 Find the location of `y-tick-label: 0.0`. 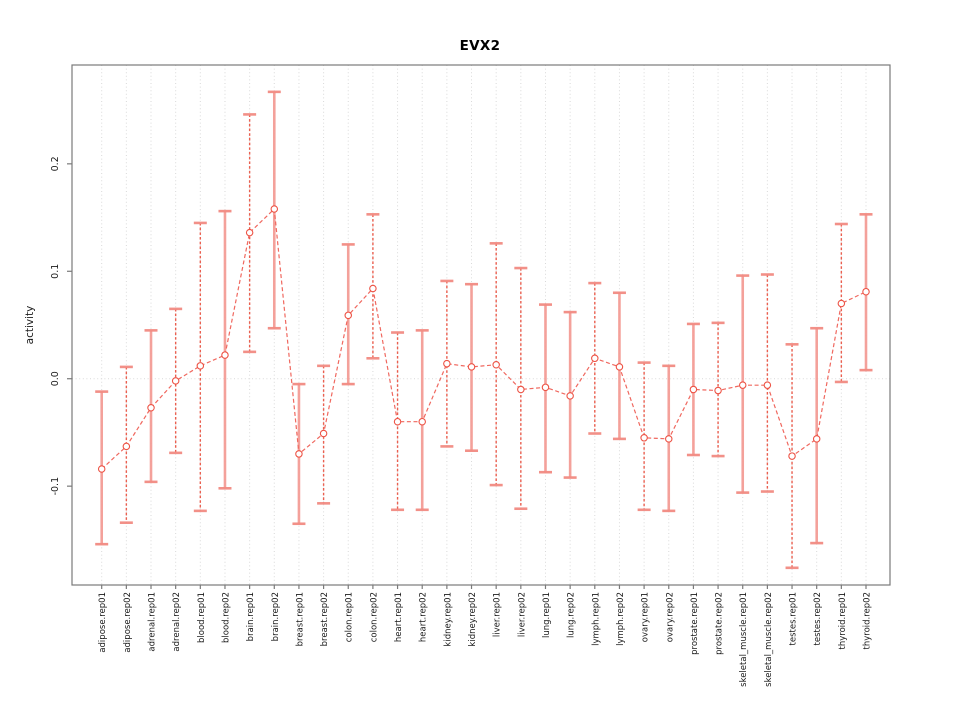

y-tick-label: 0.0 is located at coordinates (55, 378).